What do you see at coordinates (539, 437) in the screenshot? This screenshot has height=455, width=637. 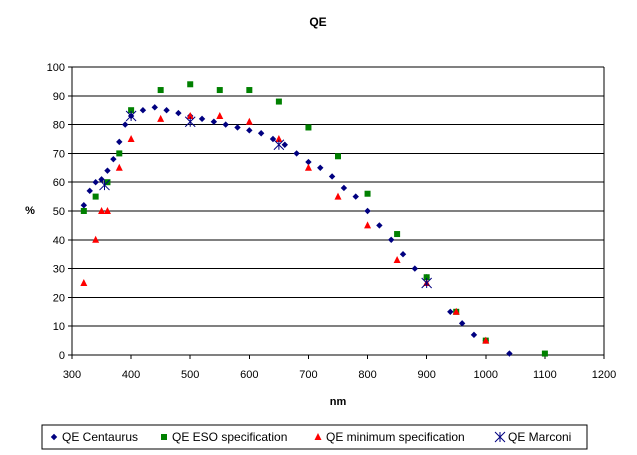 I see `legend-label-qe-marconi: QE Marconi` at bounding box center [539, 437].